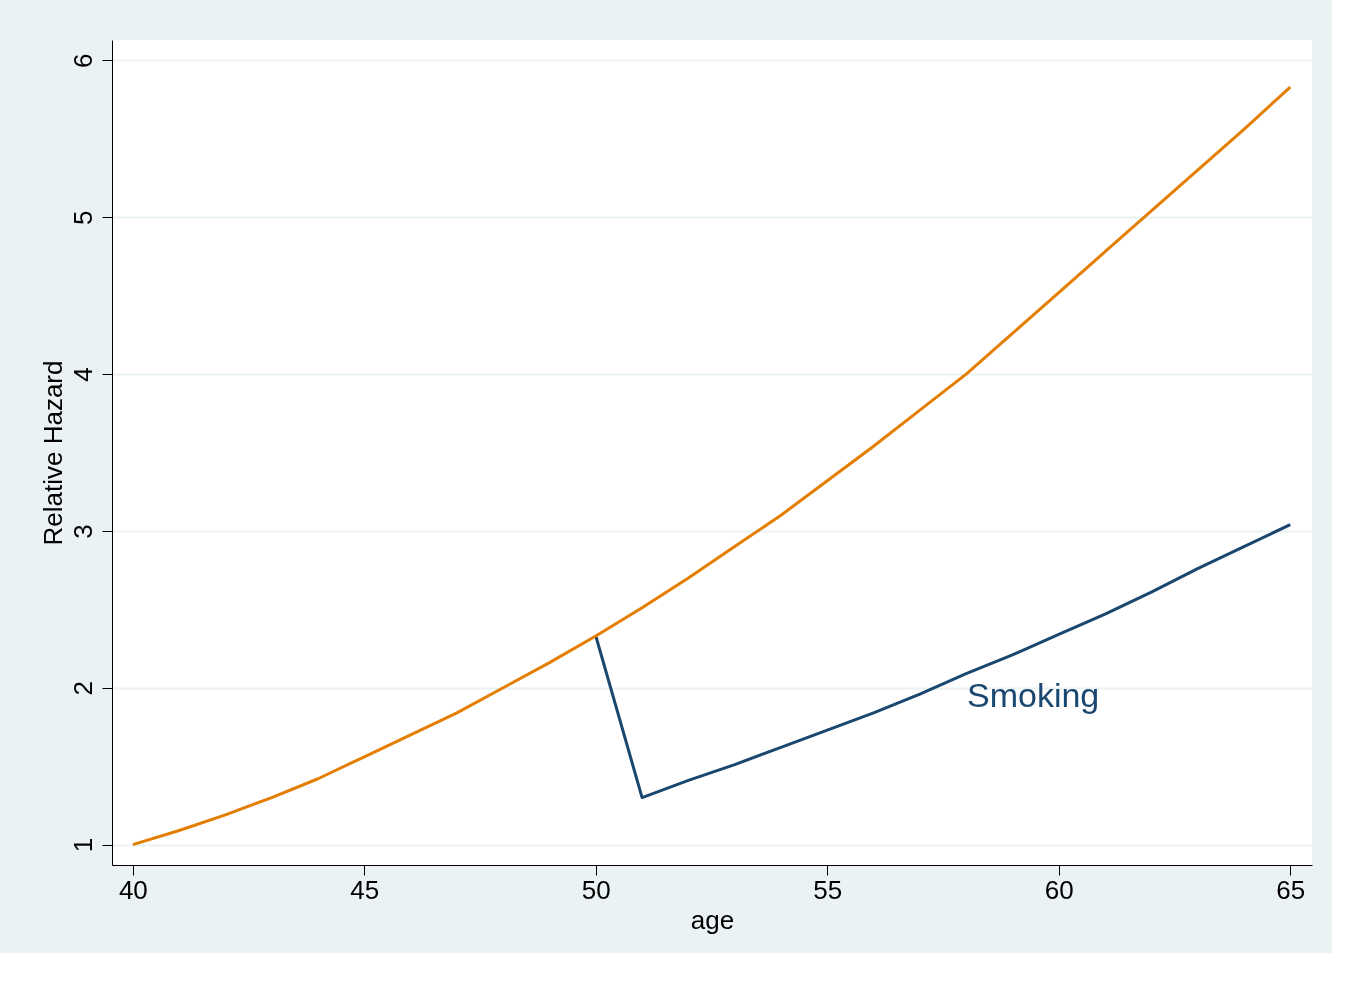 This screenshot has height=1002, width=1369. Describe the element at coordinates (82, 61) in the screenshot. I see `y-tick-label: 6` at that location.